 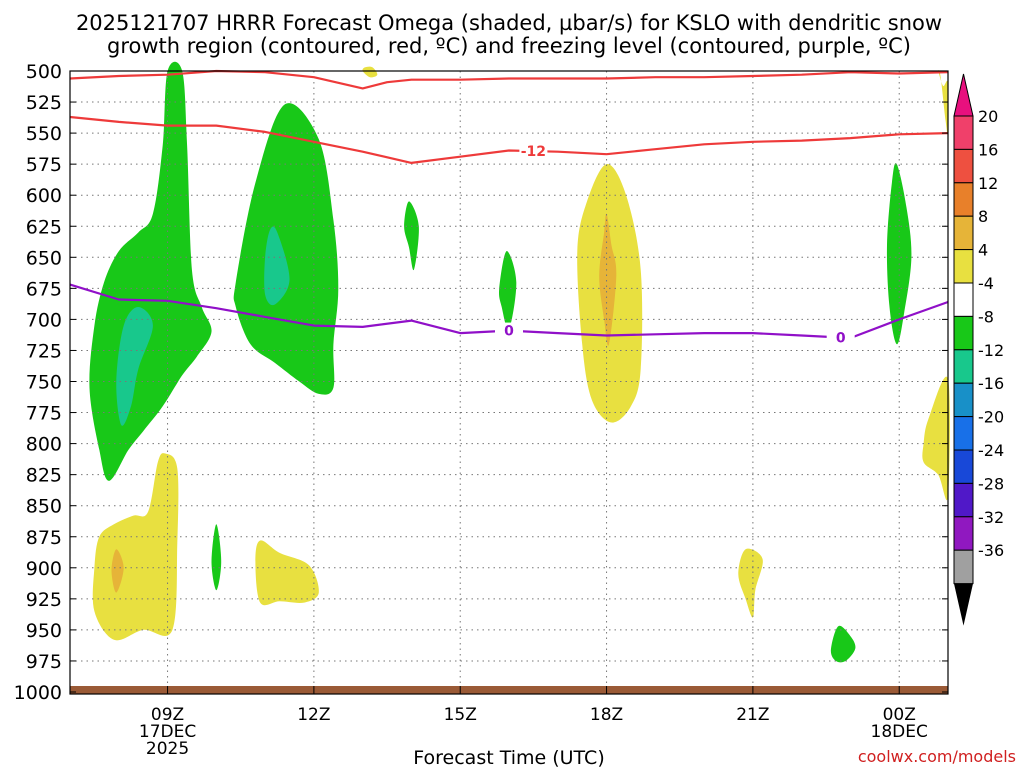 I want to click on colorbar-label: -24, so click(x=991, y=450).